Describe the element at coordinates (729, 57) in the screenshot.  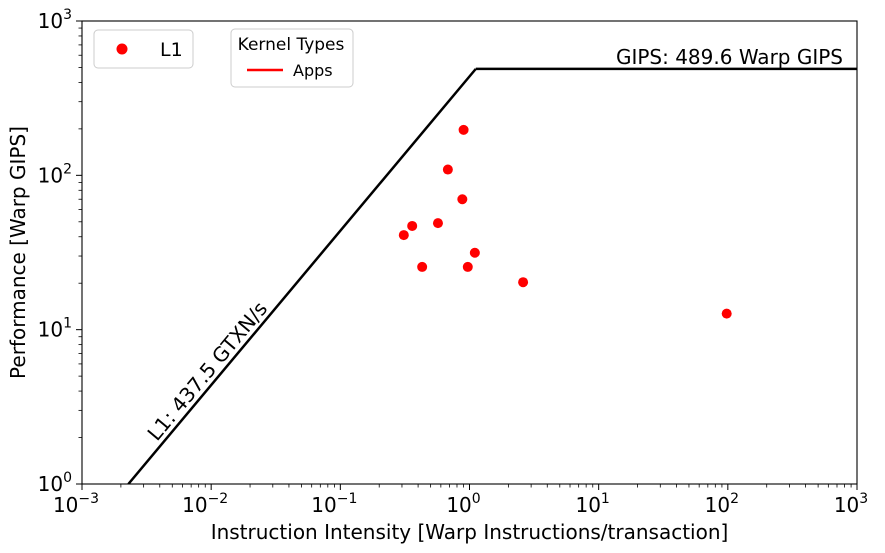
I see `peak-roof-label: GIPS: 489.6 Warp GIPS` at that location.